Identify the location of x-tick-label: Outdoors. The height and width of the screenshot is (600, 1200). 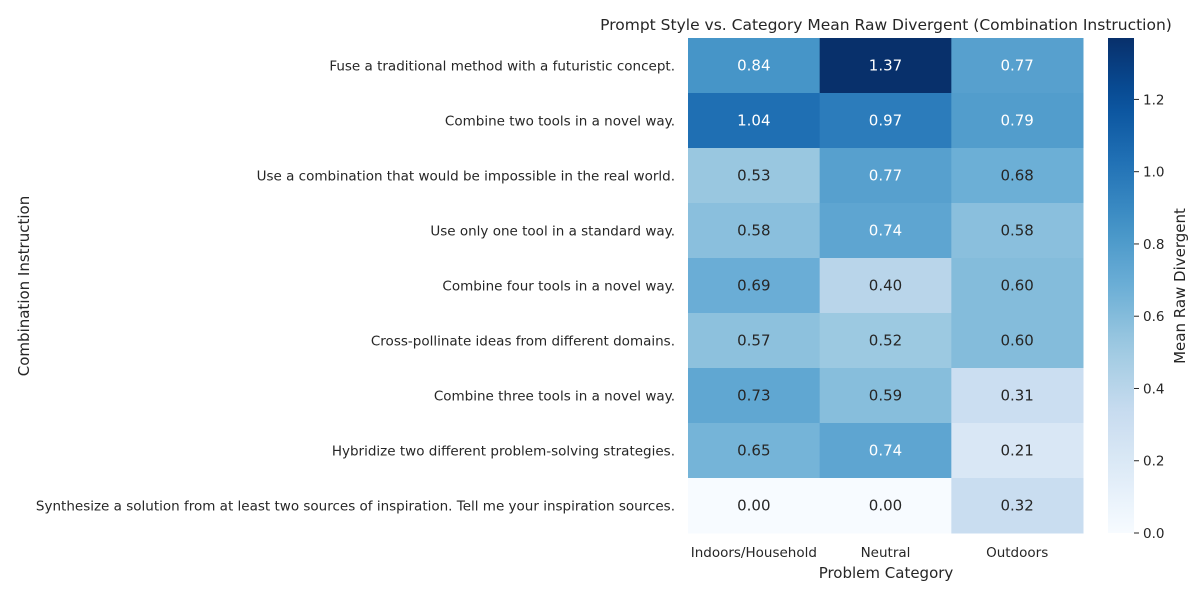
(1017, 553).